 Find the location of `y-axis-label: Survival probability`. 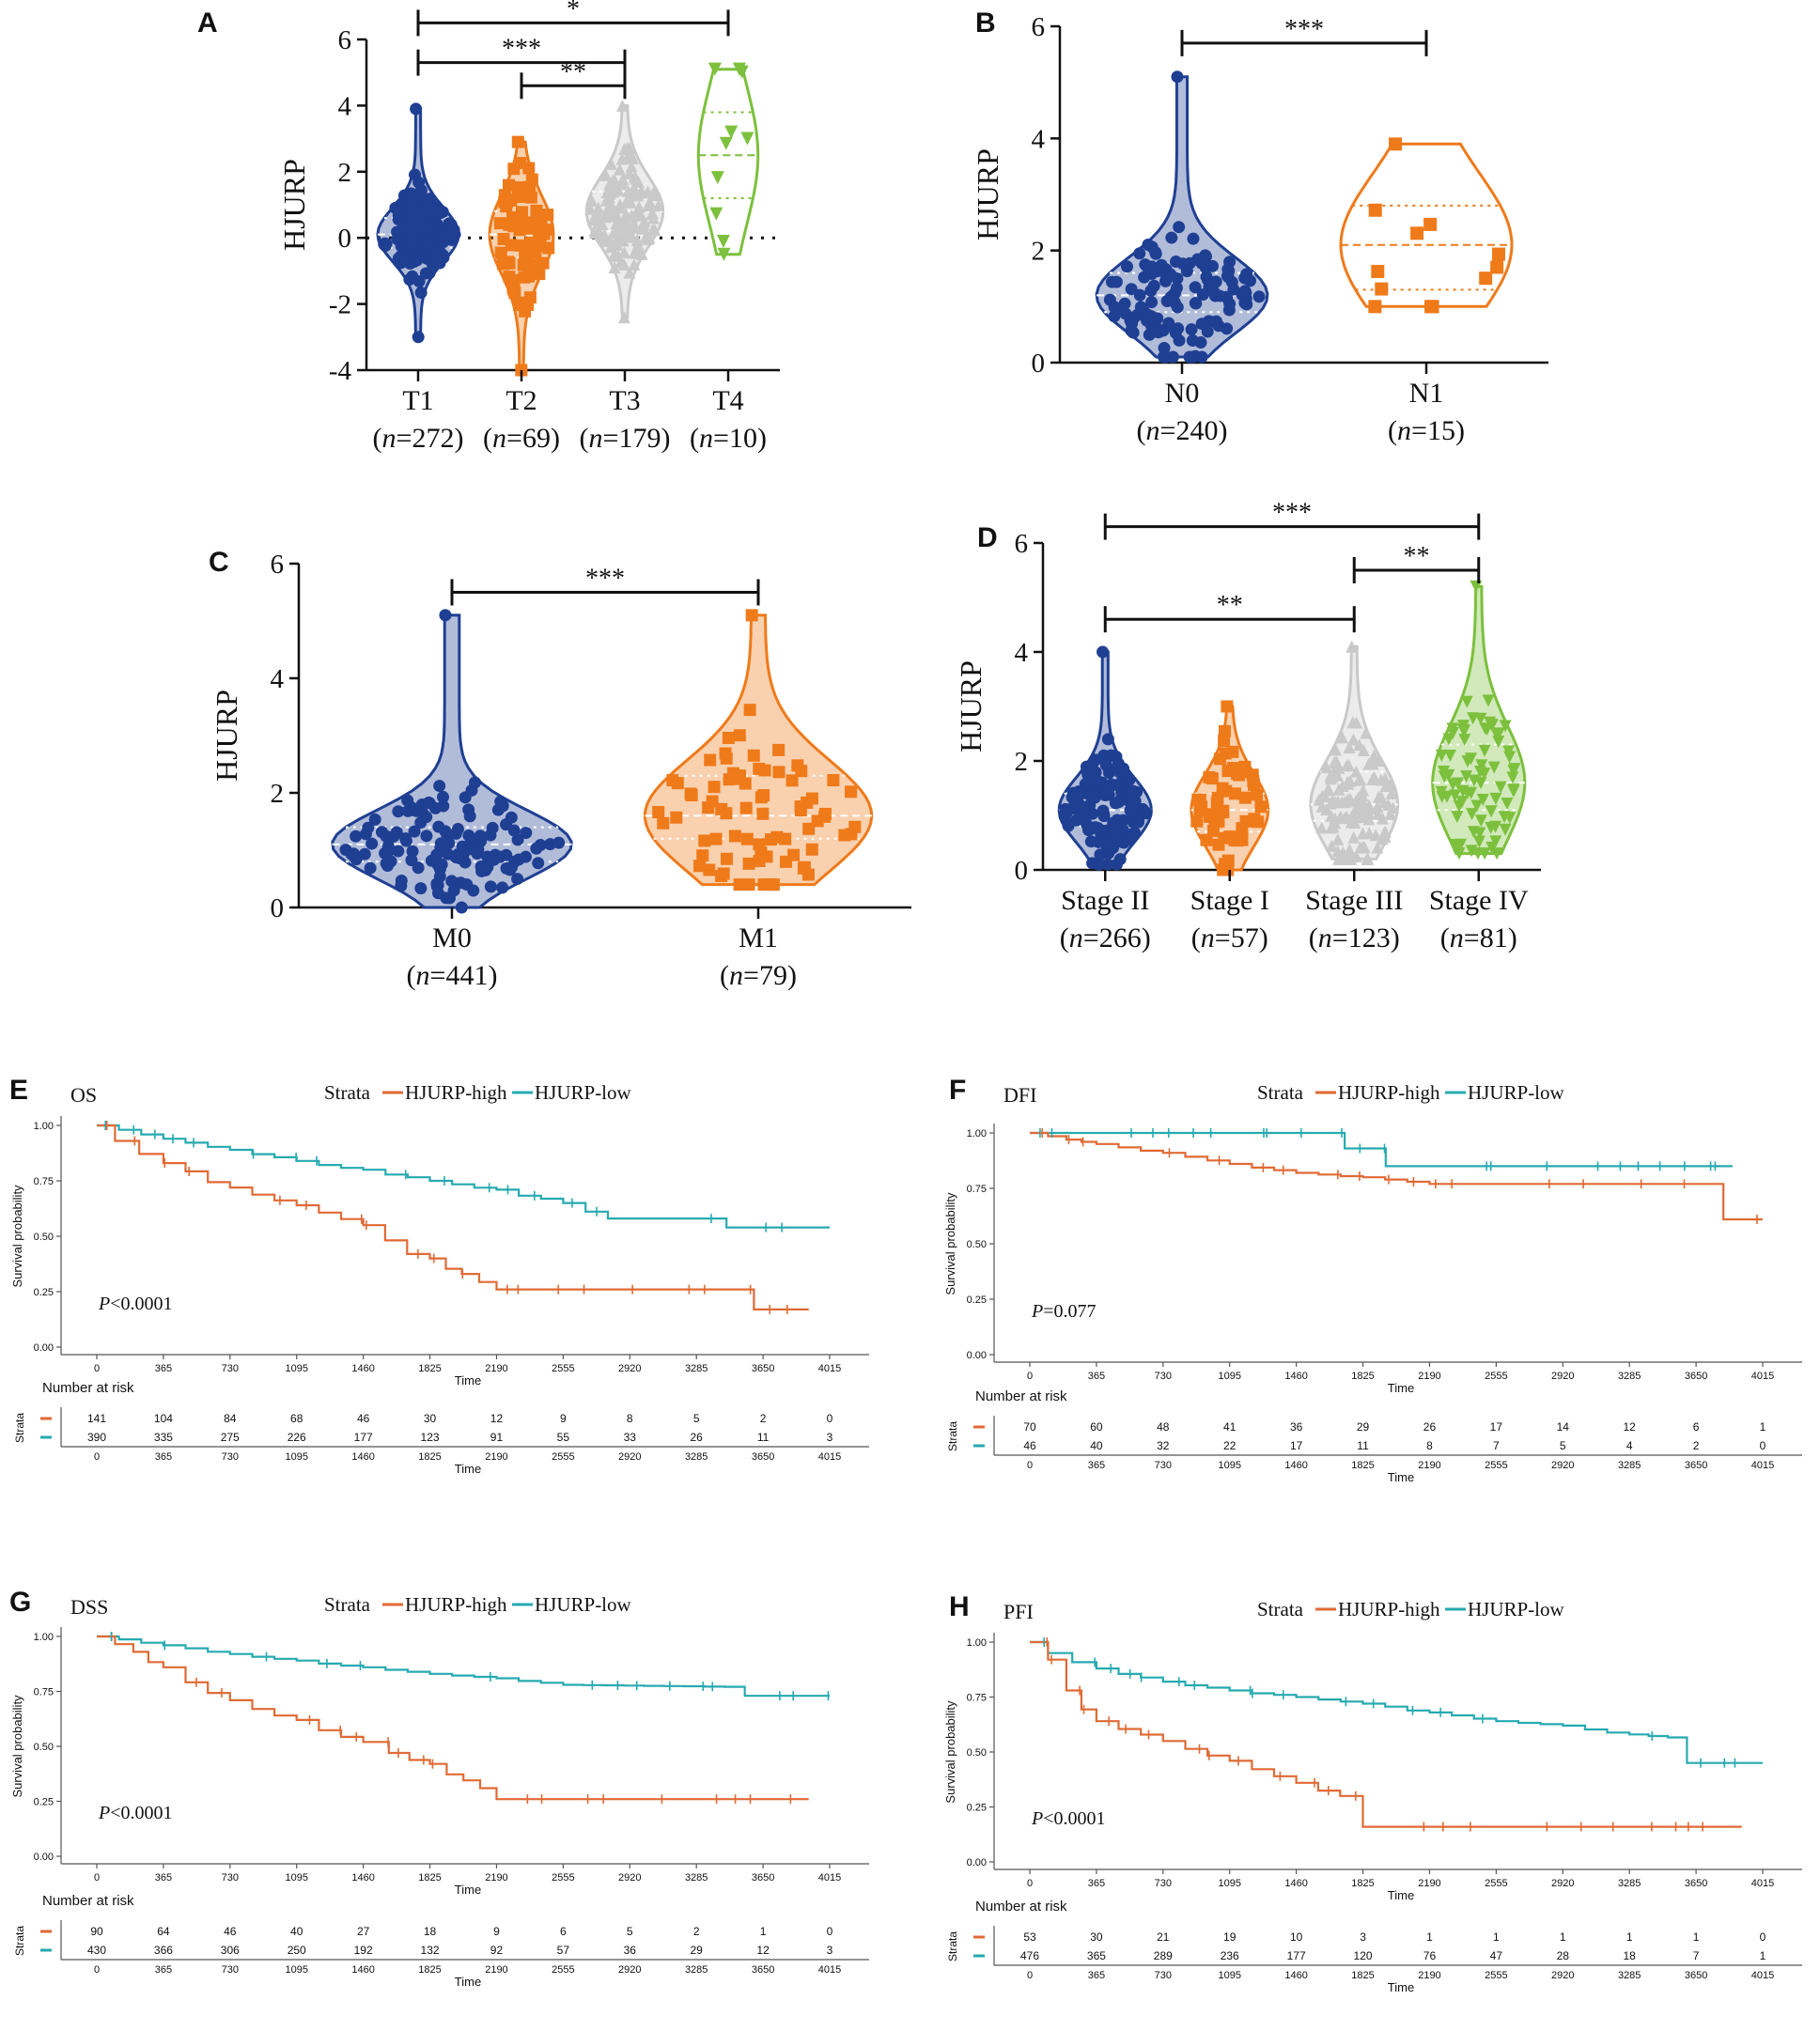

y-axis-label: Survival probability is located at coordinates (17, 1236).